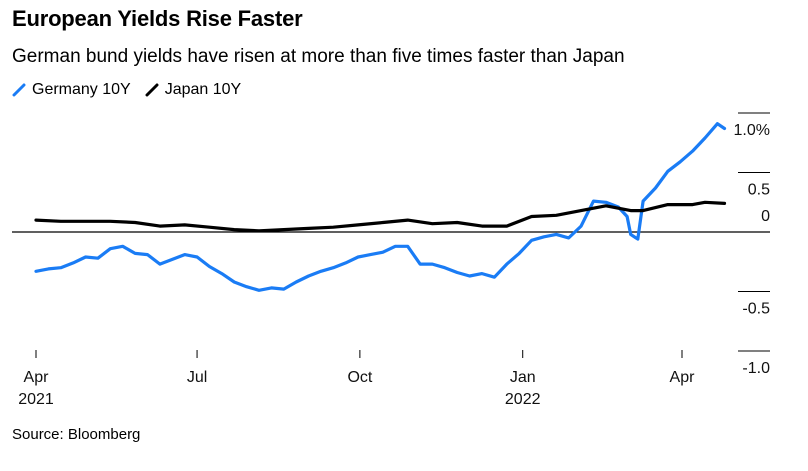 The height and width of the screenshot is (471, 808). What do you see at coordinates (81, 89) in the screenshot?
I see `legend-label-germany: Germany 10Y` at bounding box center [81, 89].